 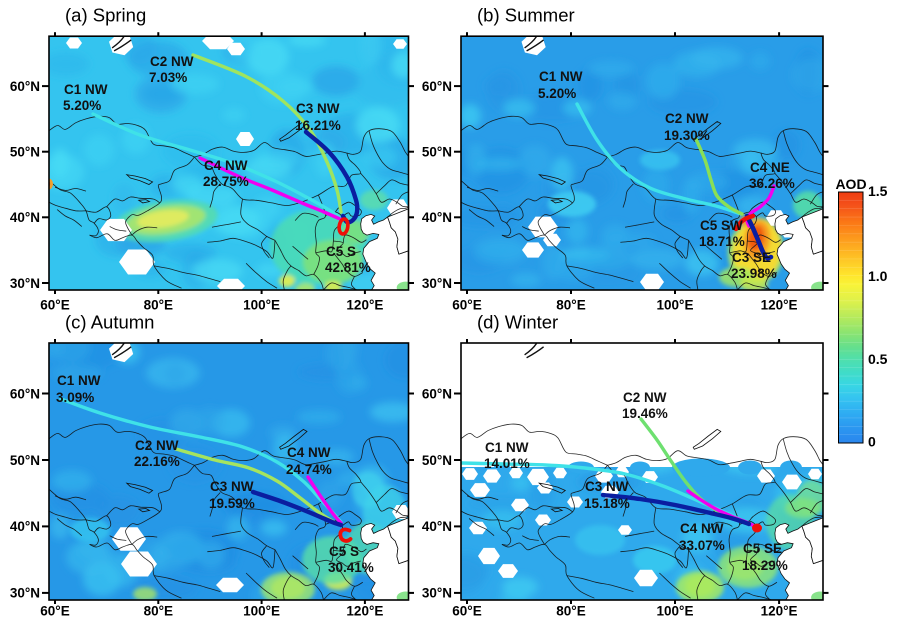 I want to click on svg-text: 30.41%, so click(x=351, y=567).